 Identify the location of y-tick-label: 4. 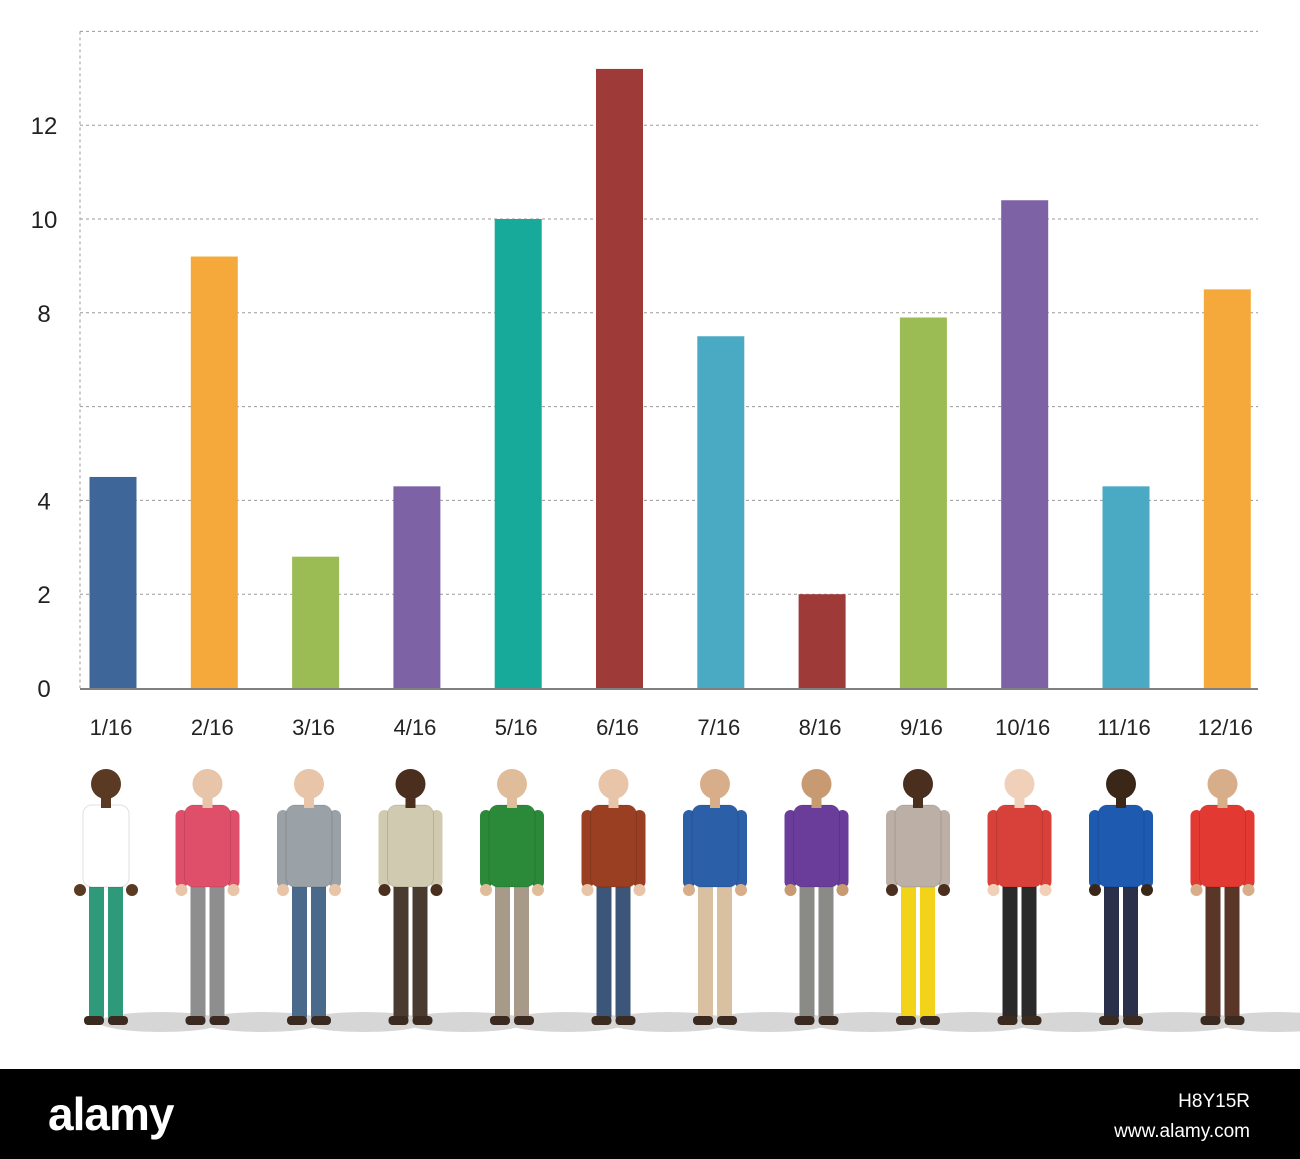
(43, 501).